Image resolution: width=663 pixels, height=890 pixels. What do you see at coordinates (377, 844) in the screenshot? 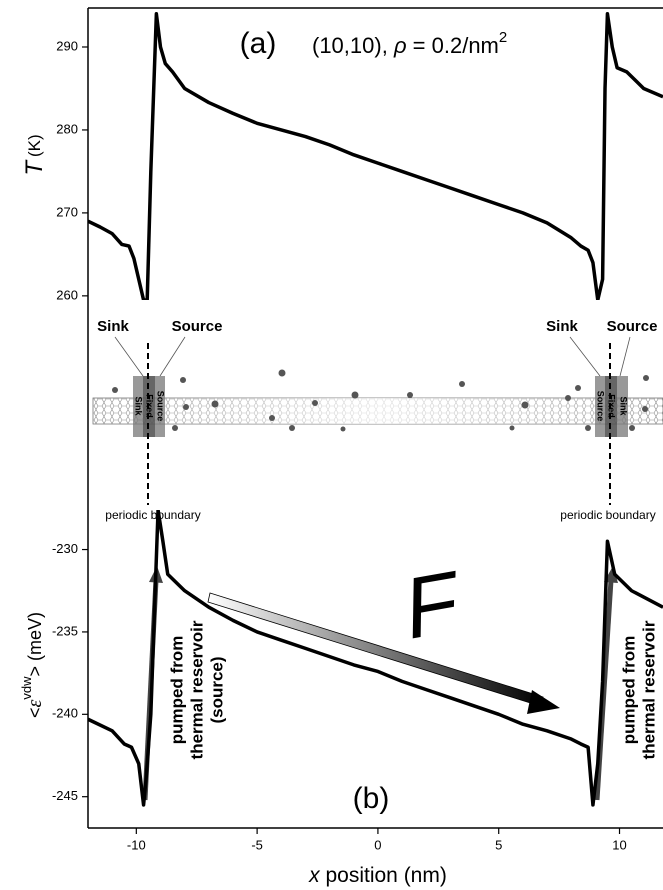
I see `x-tick-label: 0` at bounding box center [377, 844].